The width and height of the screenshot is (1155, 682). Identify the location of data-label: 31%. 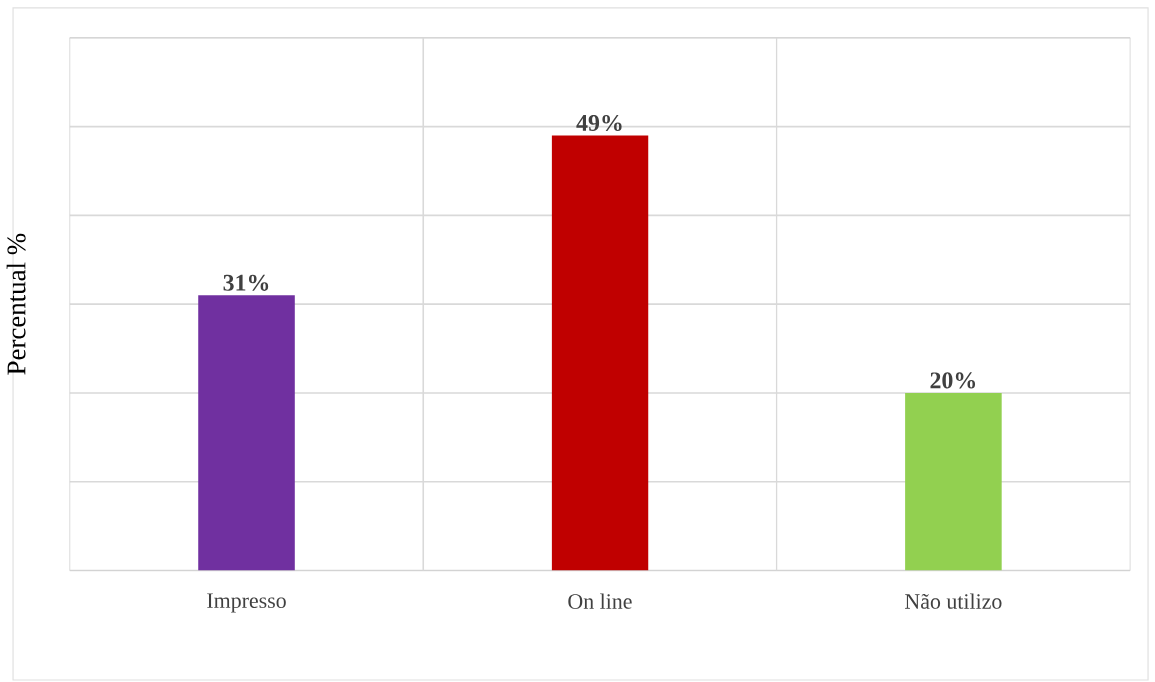
(246, 282).